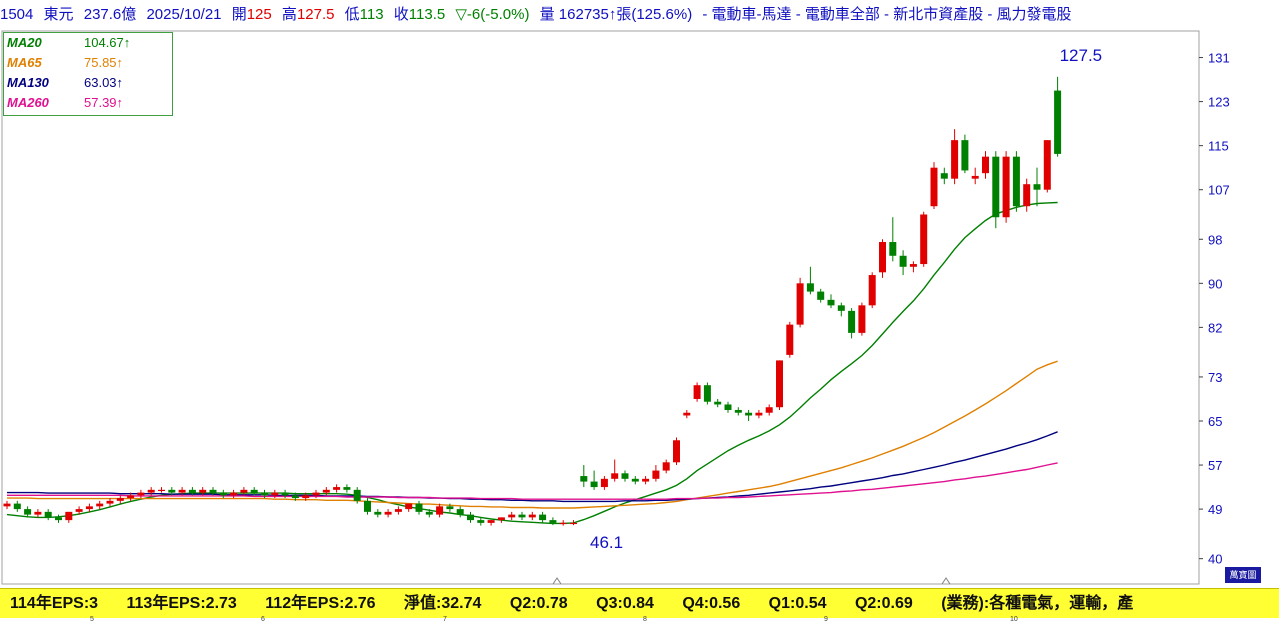 This screenshot has width=1279, height=625. What do you see at coordinates (24, 42) in the screenshot?
I see `legend-name: MA20` at bounding box center [24, 42].